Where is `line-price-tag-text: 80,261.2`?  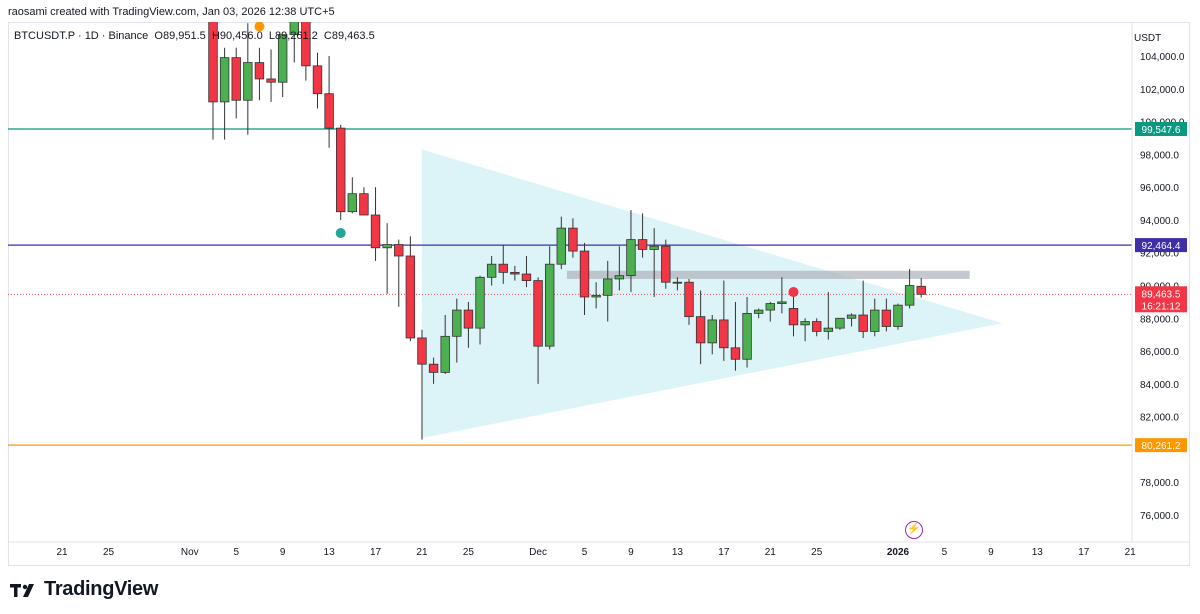 line-price-tag-text: 80,261.2 is located at coordinates (1161, 446).